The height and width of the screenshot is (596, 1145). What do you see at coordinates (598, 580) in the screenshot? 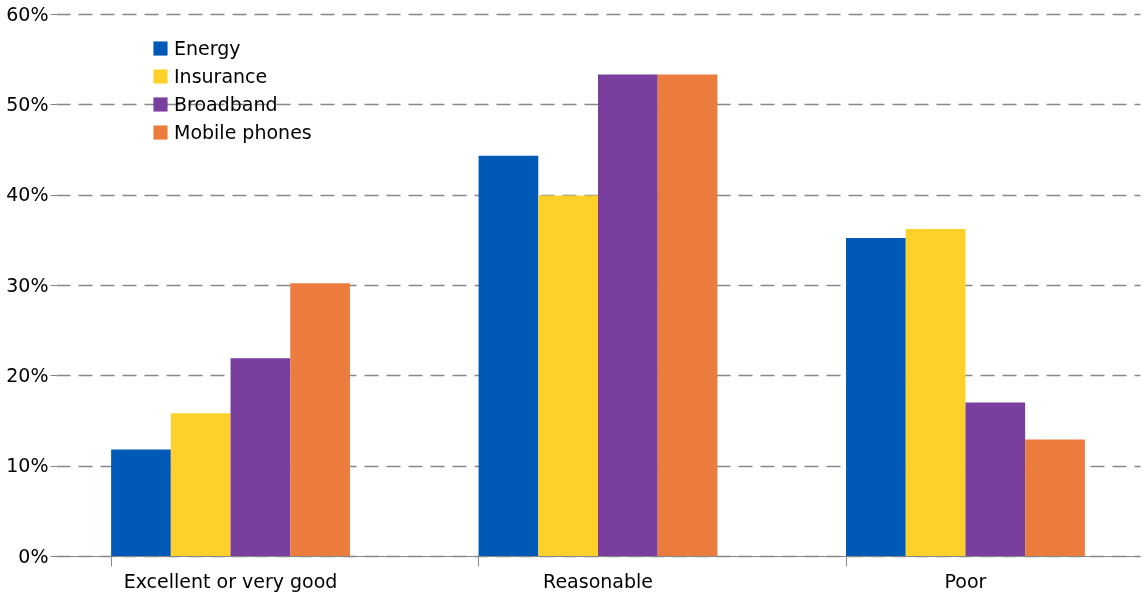
I see `x-tick-label: Reasonable` at bounding box center [598, 580].